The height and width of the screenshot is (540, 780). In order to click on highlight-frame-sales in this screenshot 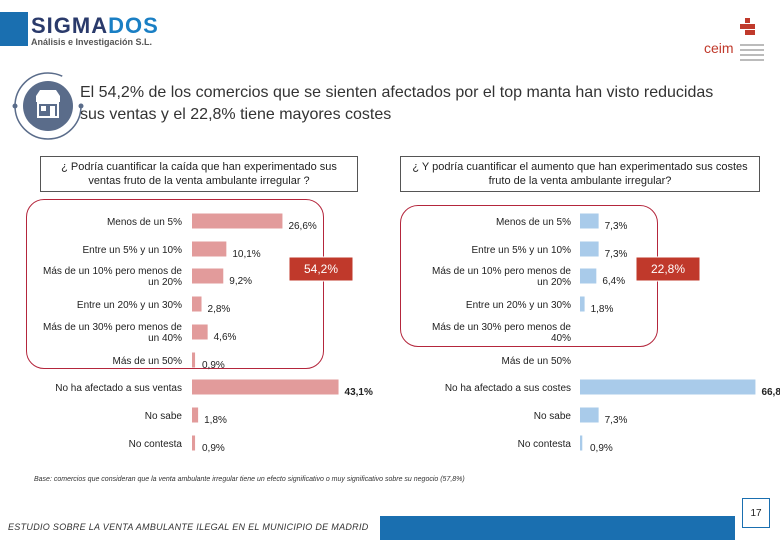, I will do `click(175, 284)`.